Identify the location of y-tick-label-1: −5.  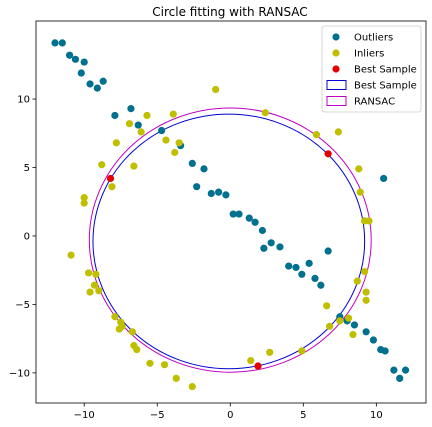
(22, 305).